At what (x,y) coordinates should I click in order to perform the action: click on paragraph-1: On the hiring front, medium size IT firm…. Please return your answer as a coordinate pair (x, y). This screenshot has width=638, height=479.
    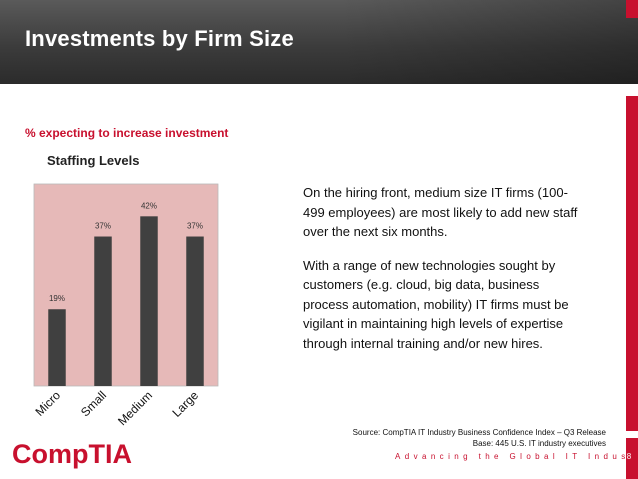
    Looking at the image, I should click on (440, 212).